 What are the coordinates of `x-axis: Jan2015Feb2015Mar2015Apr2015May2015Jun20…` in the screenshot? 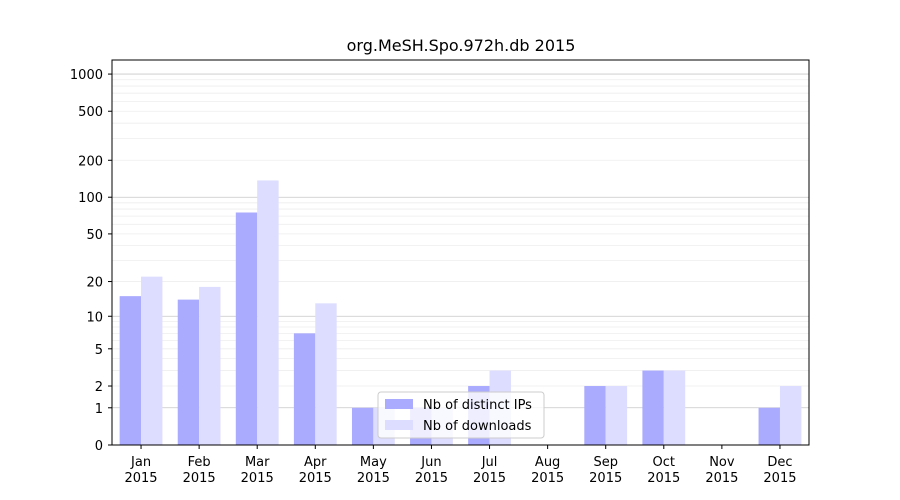 It's located at (460, 465).